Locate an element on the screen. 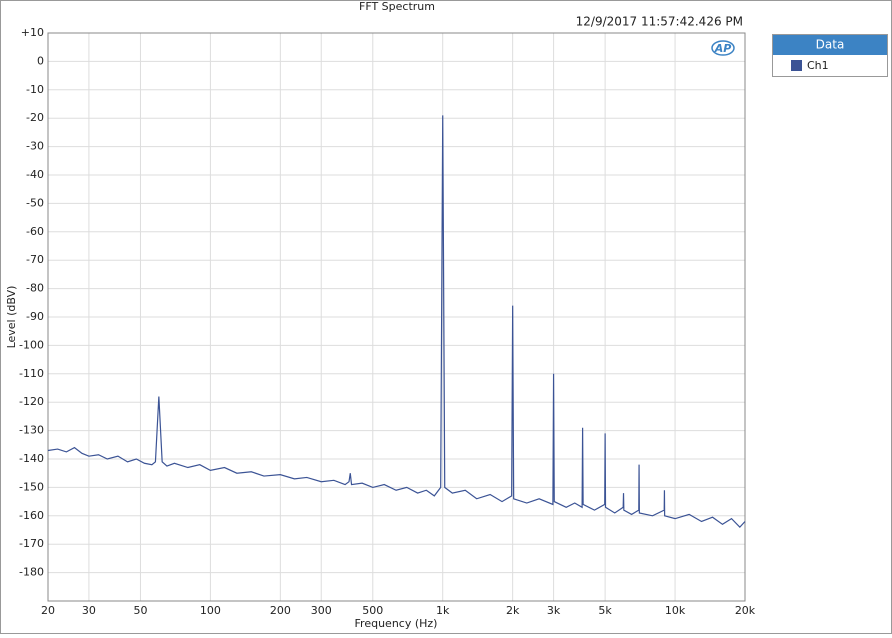 The height and width of the screenshot is (638, 892). y-tick-label: -110 is located at coordinates (31, 373).